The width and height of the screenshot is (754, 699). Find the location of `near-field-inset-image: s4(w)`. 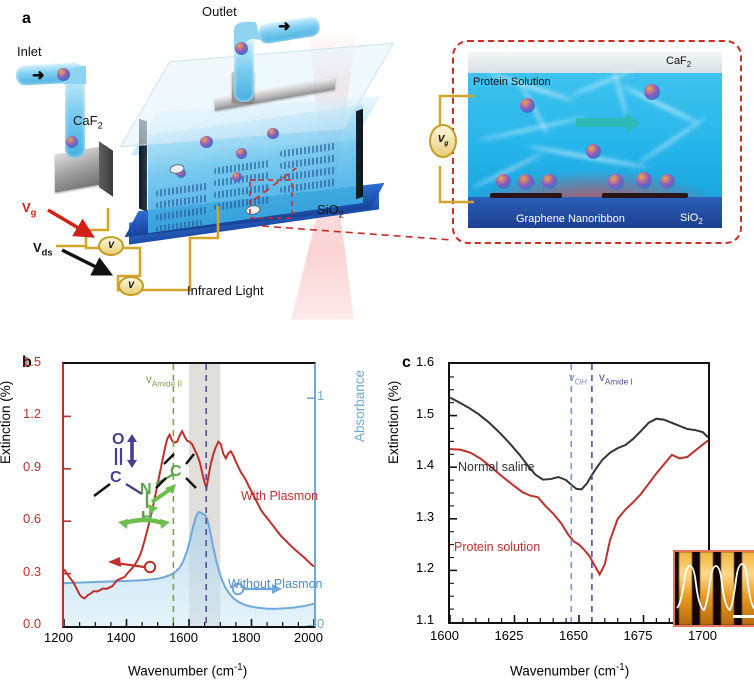

near-field-inset-image: s4(w) is located at coordinates (713, 588).